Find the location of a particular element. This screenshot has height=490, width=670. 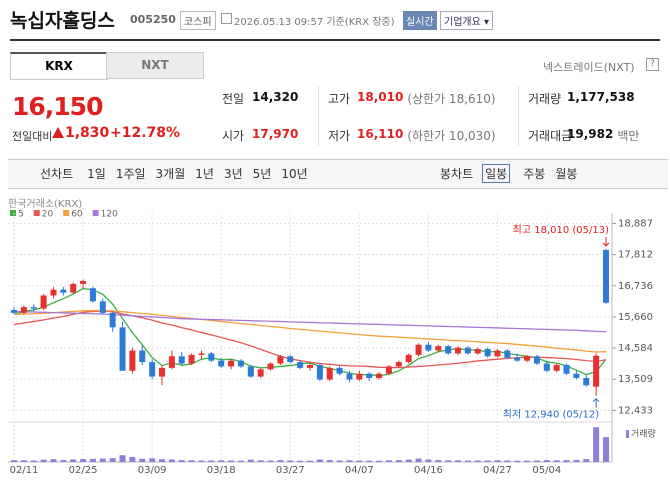

stat-value: 19,982 is located at coordinates (590, 134).